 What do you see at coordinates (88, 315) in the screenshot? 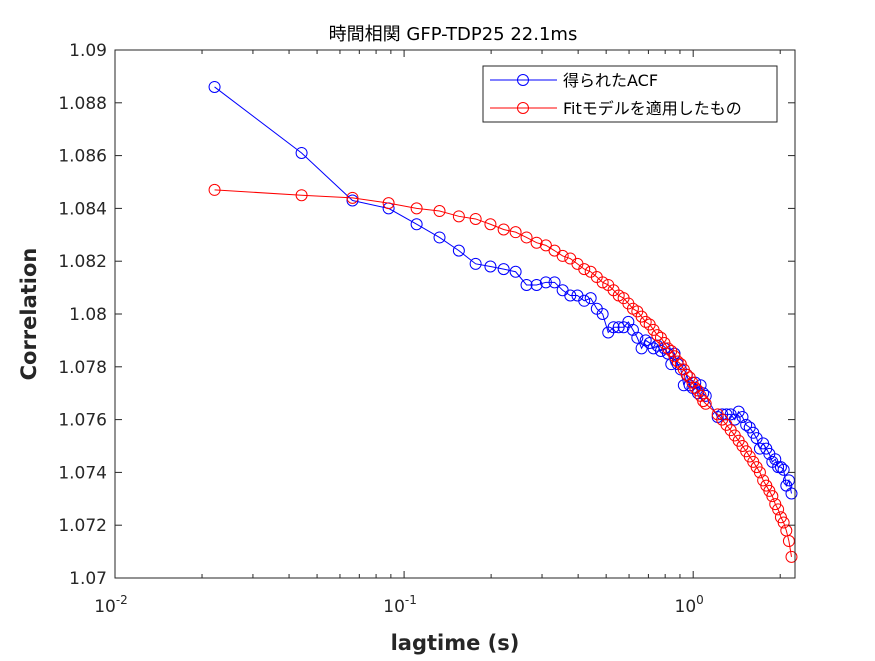
I see `y-tick-label: 1.08` at bounding box center [88, 315].